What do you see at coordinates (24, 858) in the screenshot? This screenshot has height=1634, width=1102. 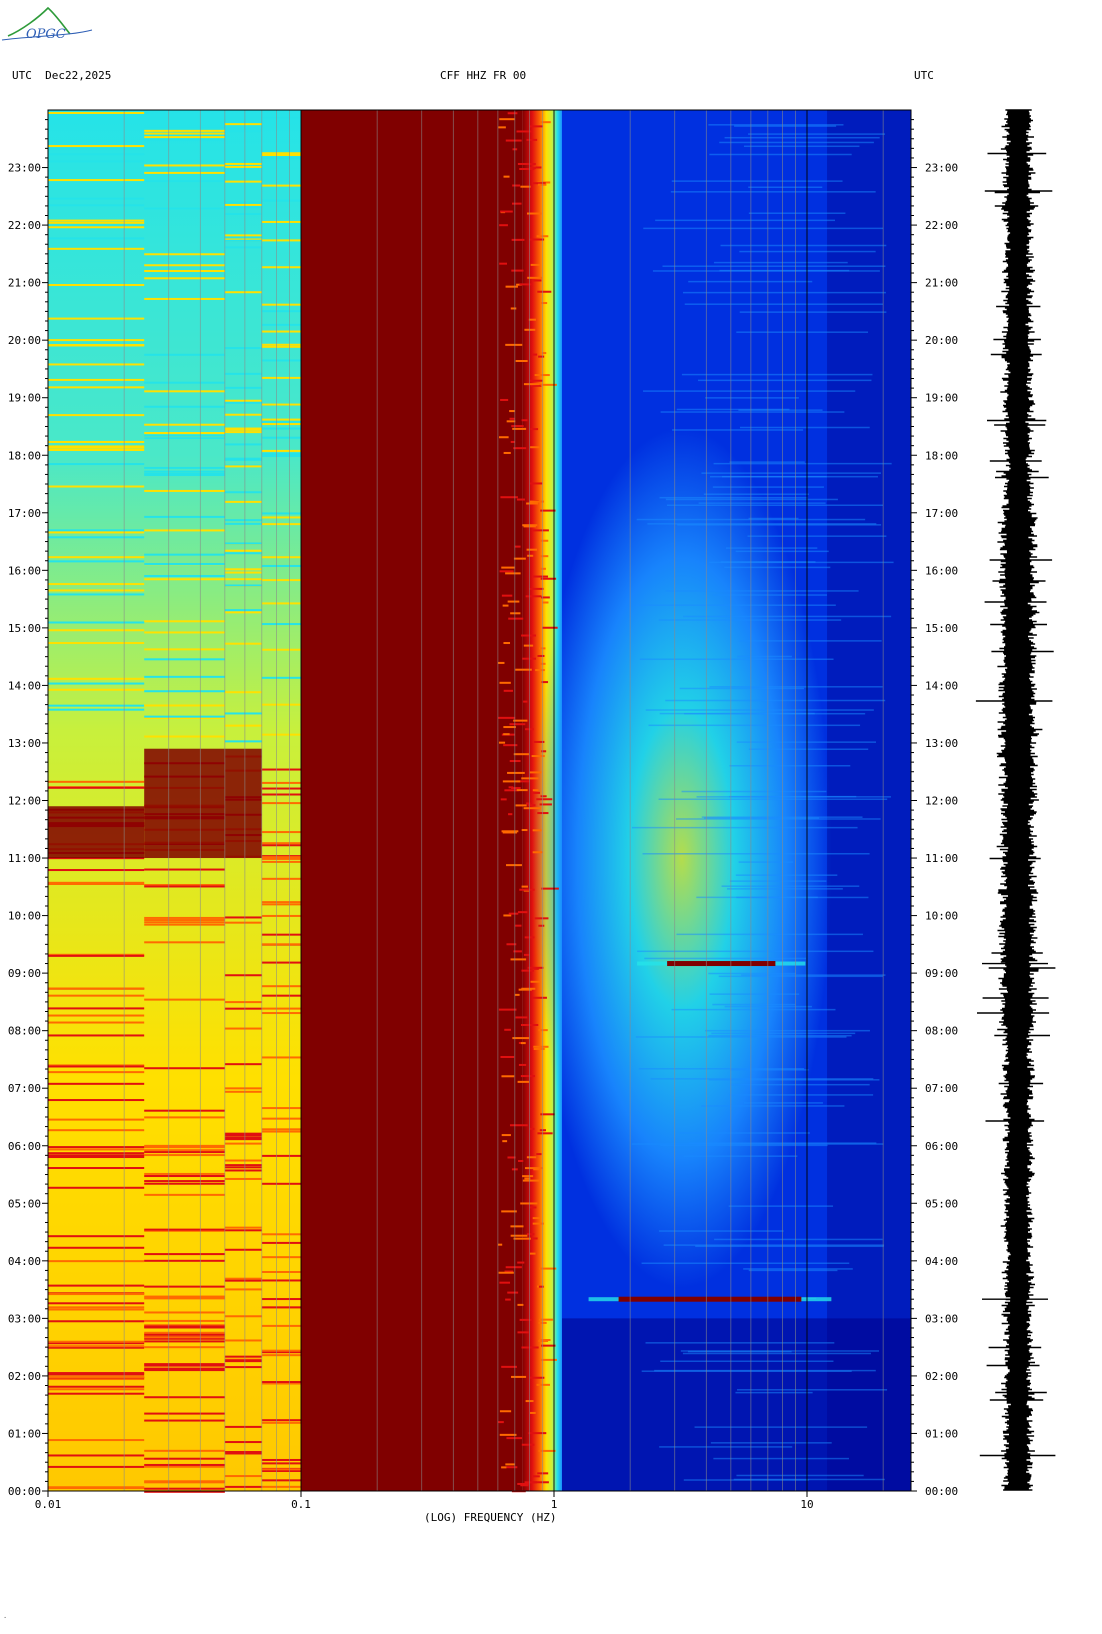 I see `y-tick-label: 11:00` at bounding box center [24, 858].